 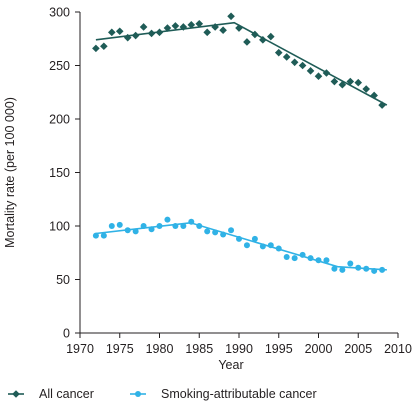 I want to click on y-tick-label: 300, so click(x=59, y=13).